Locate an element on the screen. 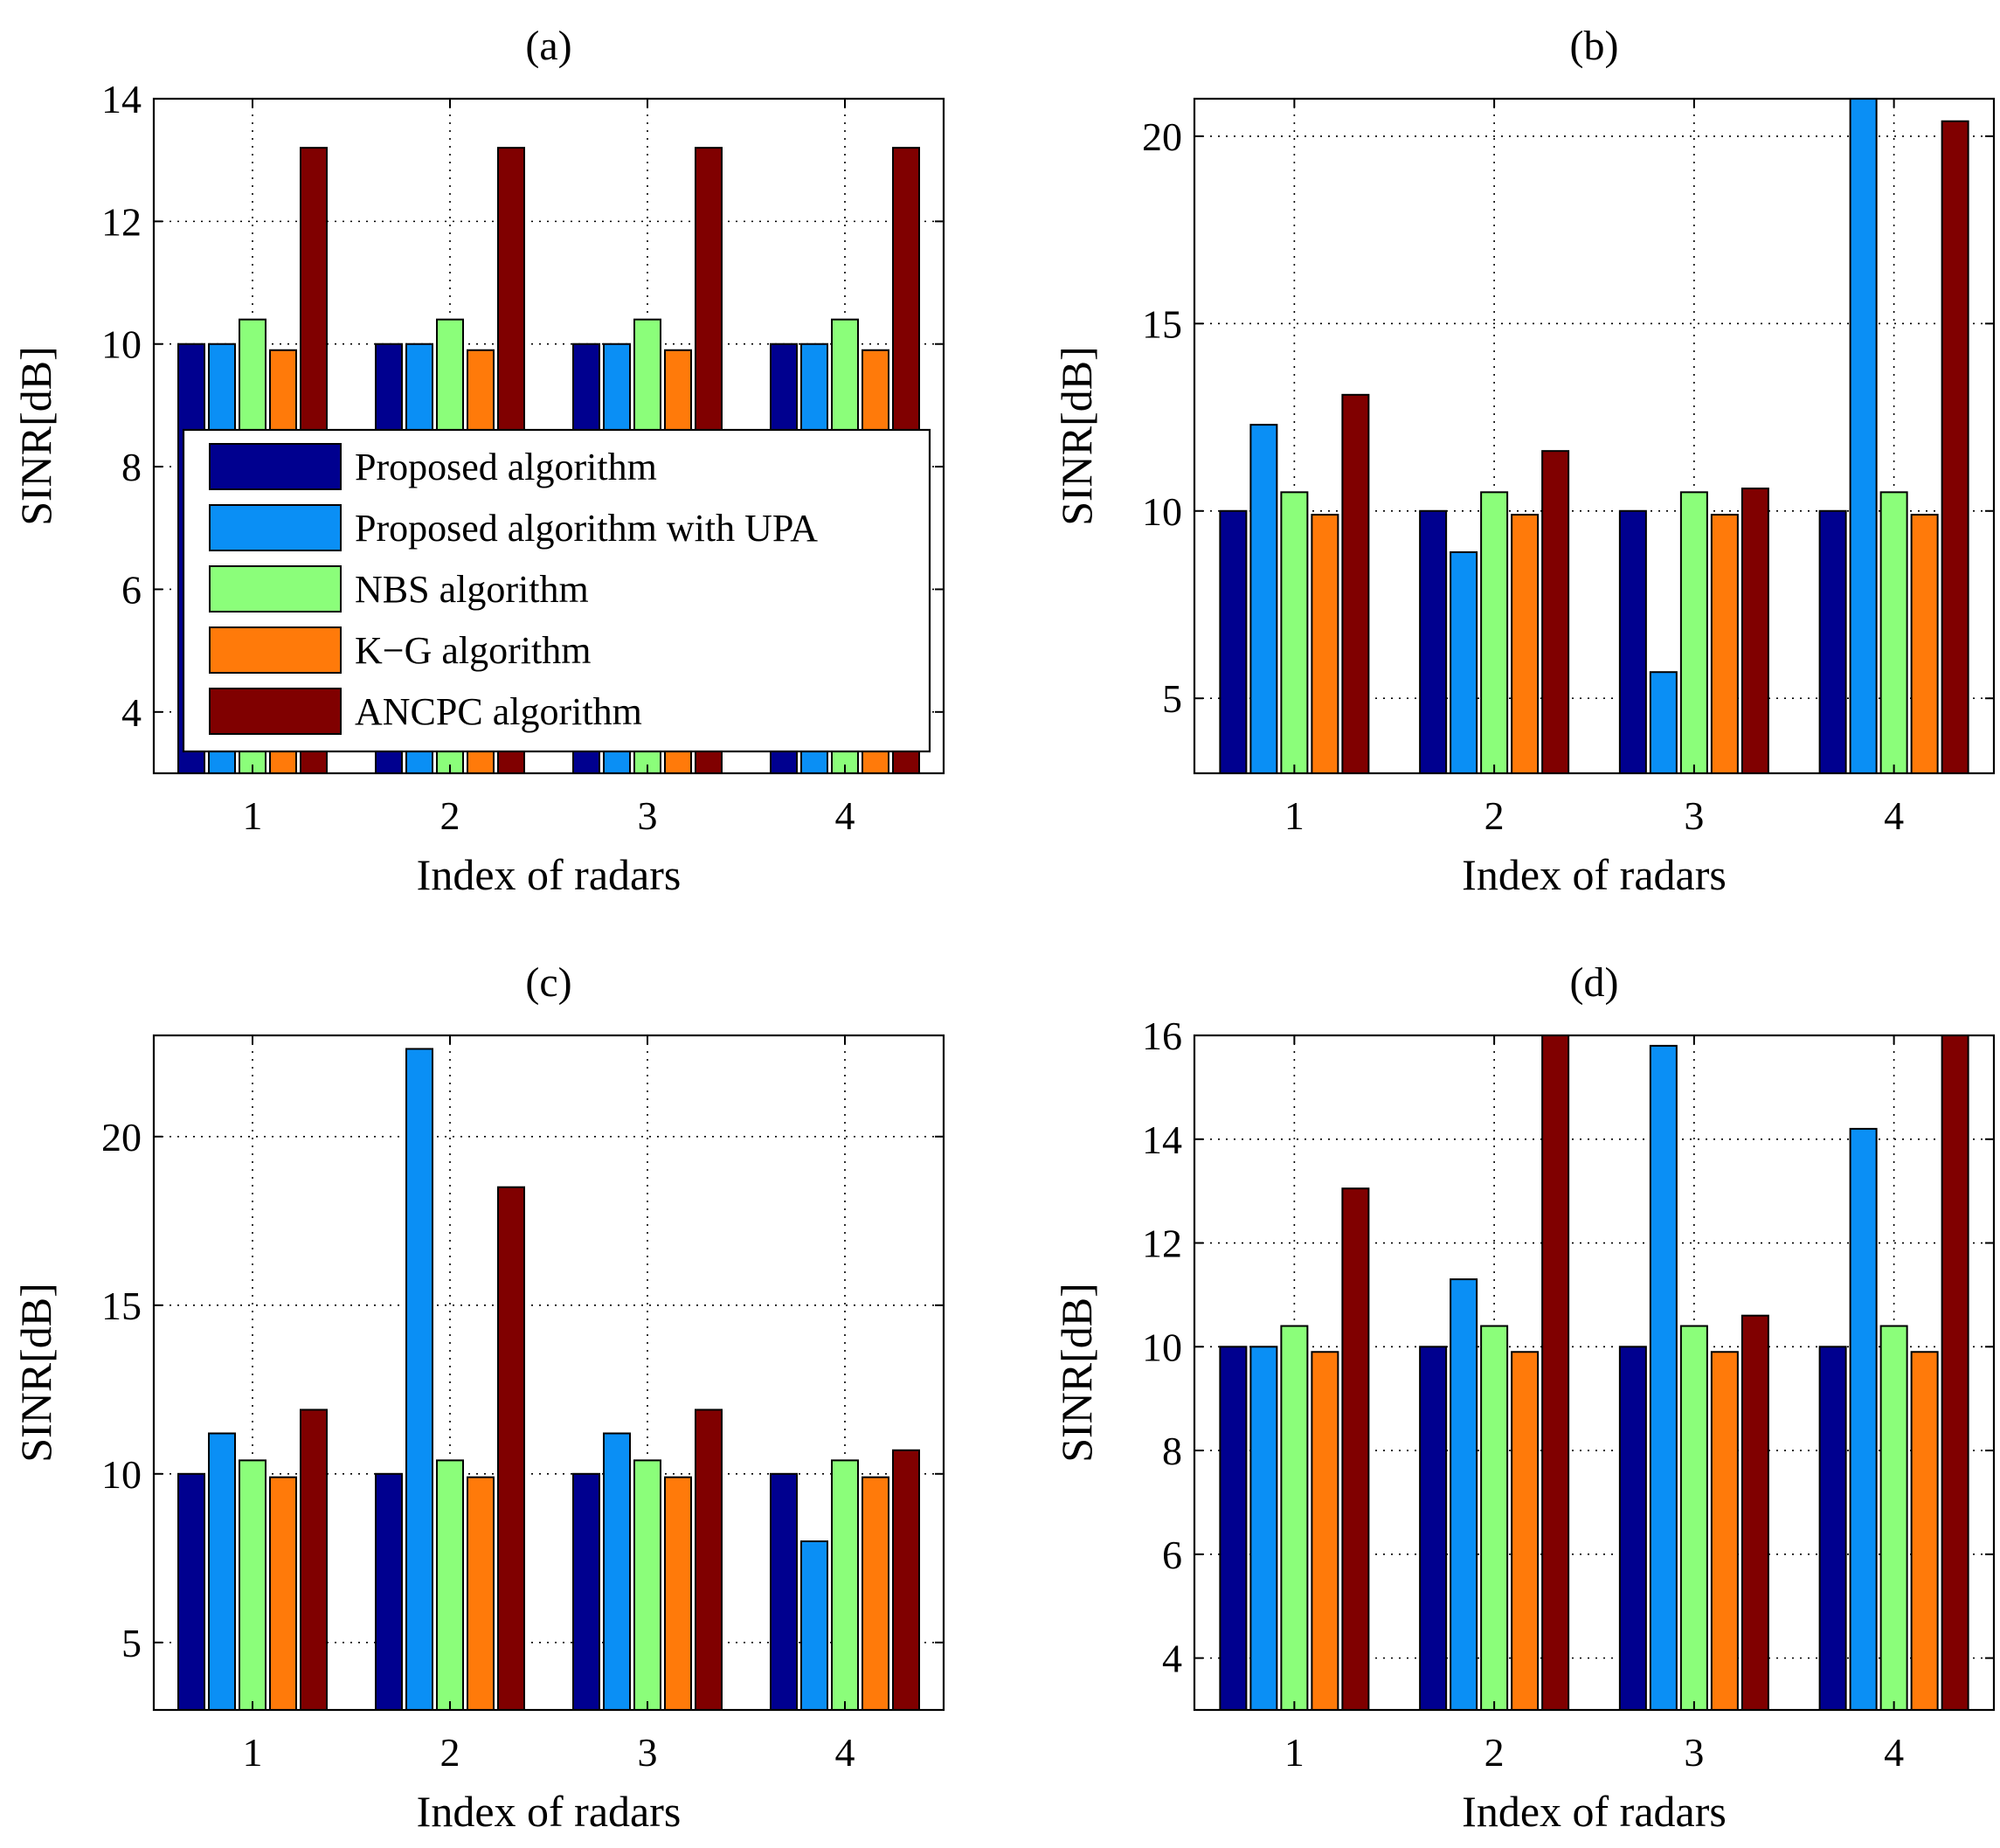 This screenshot has width=2000, height=1848. y-tick-label: 16 is located at coordinates (1162, 1036).